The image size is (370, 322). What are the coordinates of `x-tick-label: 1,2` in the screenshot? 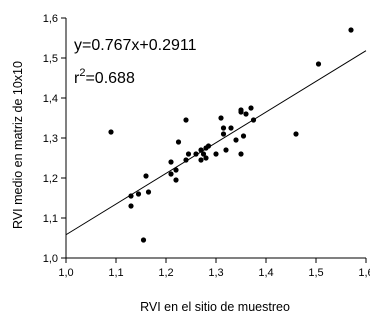 It's located at (165, 273).